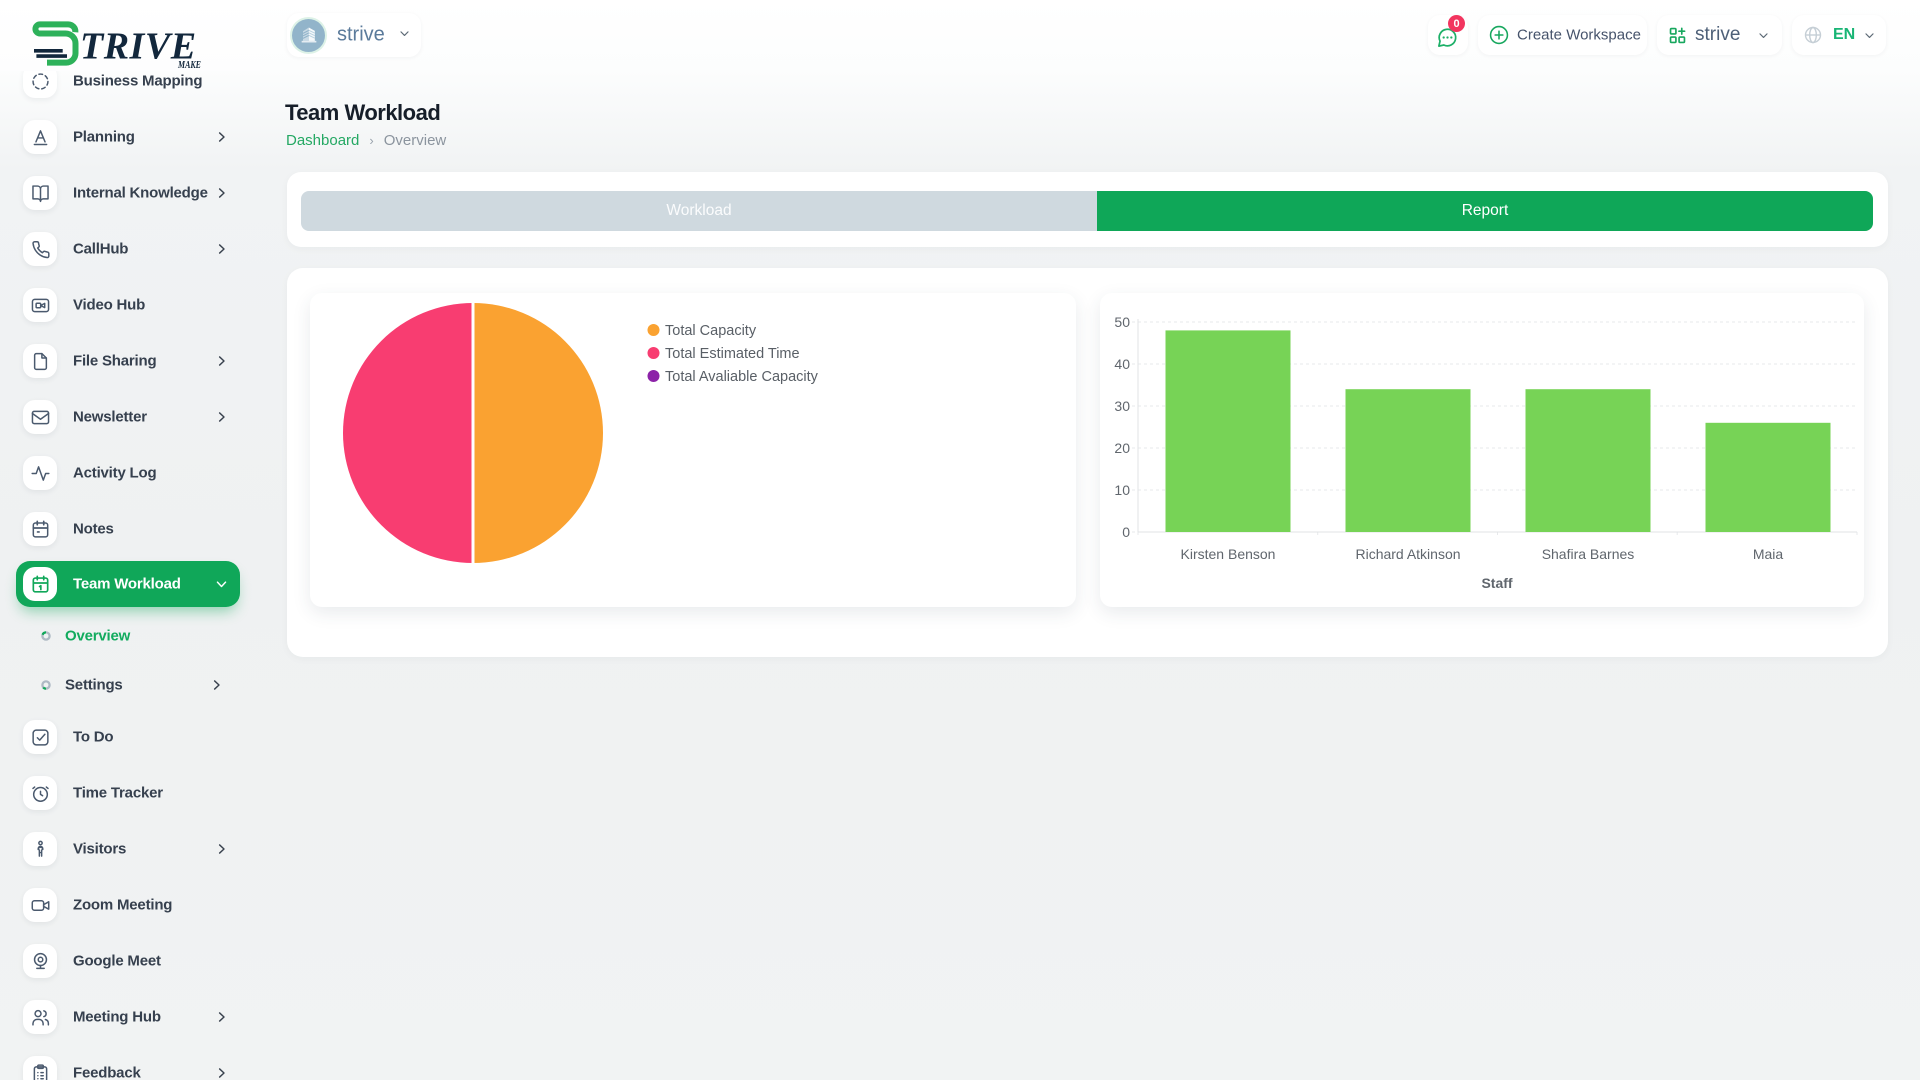 The image size is (1920, 1080). What do you see at coordinates (1126, 532) in the screenshot?
I see `svg-text: 0` at bounding box center [1126, 532].